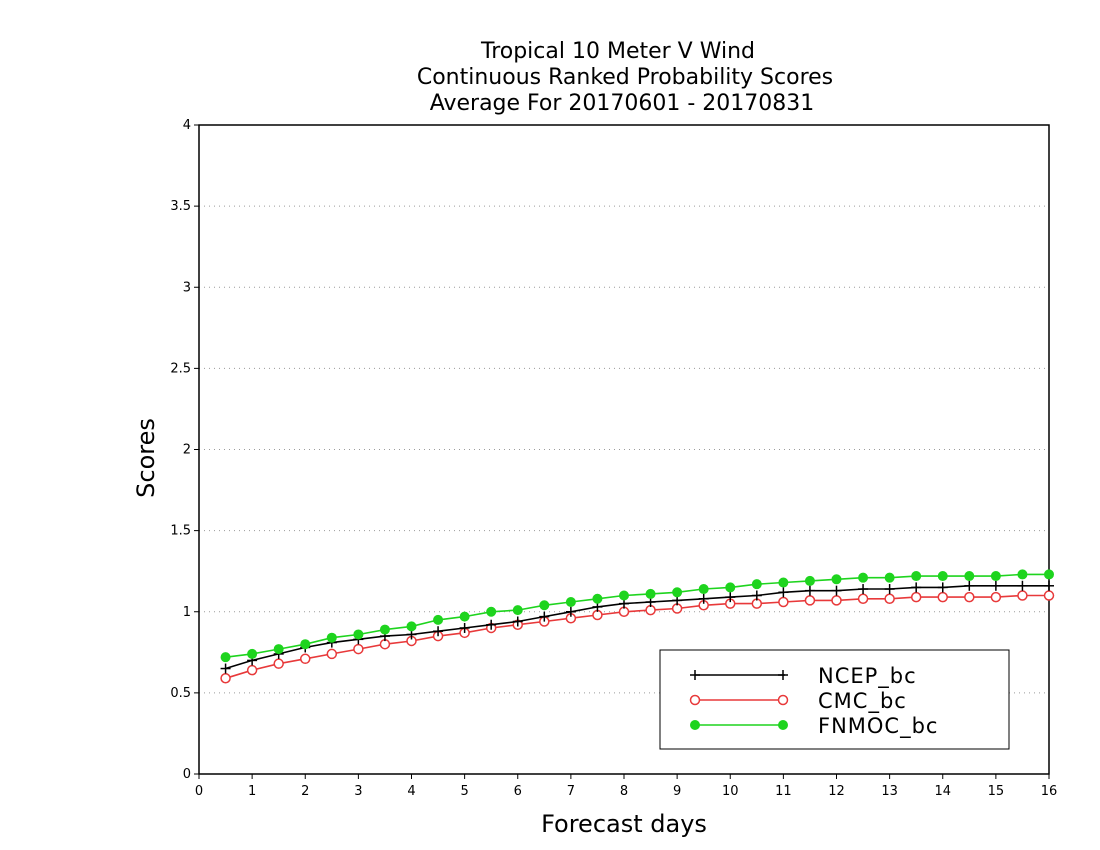 This screenshot has height=850, width=1100. What do you see at coordinates (637, 616) in the screenshot?
I see `series-fnmoc-bc` at bounding box center [637, 616].